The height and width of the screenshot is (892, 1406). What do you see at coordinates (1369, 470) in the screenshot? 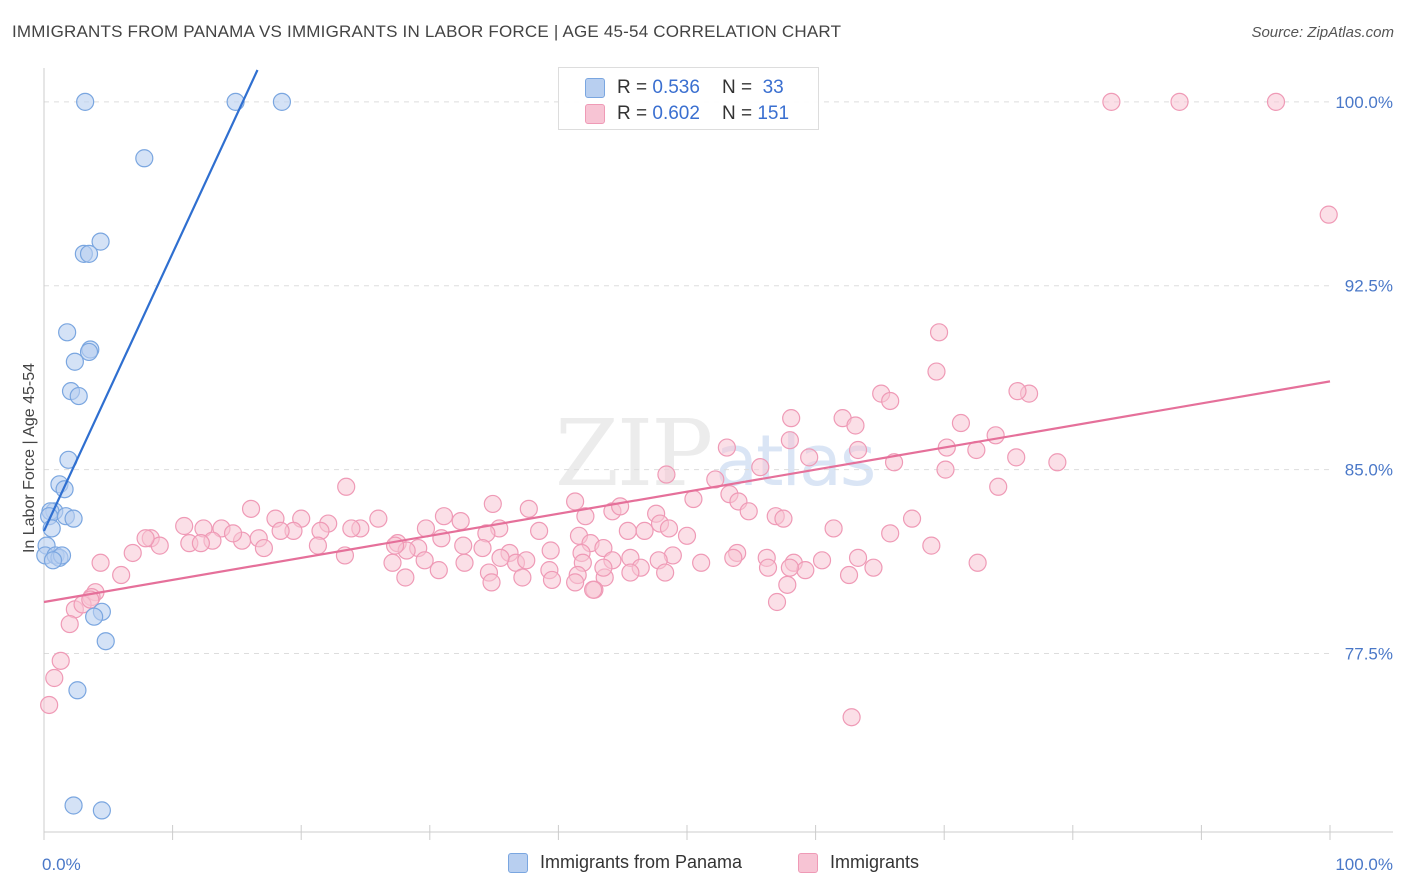
I see `y-tick-label: 85.0%` at bounding box center [1369, 470].